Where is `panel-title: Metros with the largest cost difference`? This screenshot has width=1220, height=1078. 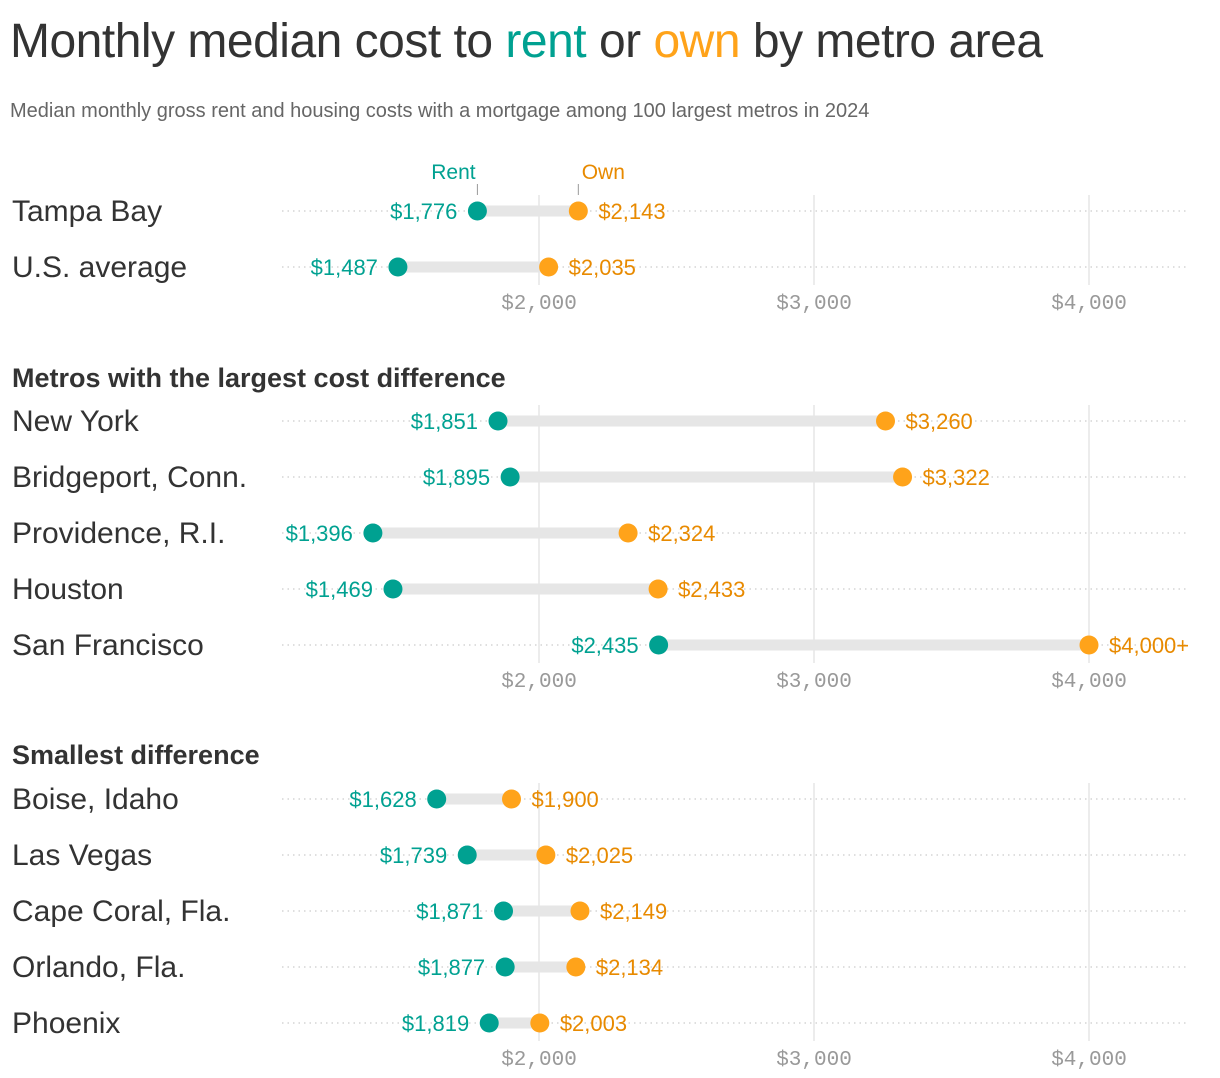 panel-title: Metros with the largest cost difference is located at coordinates (259, 378).